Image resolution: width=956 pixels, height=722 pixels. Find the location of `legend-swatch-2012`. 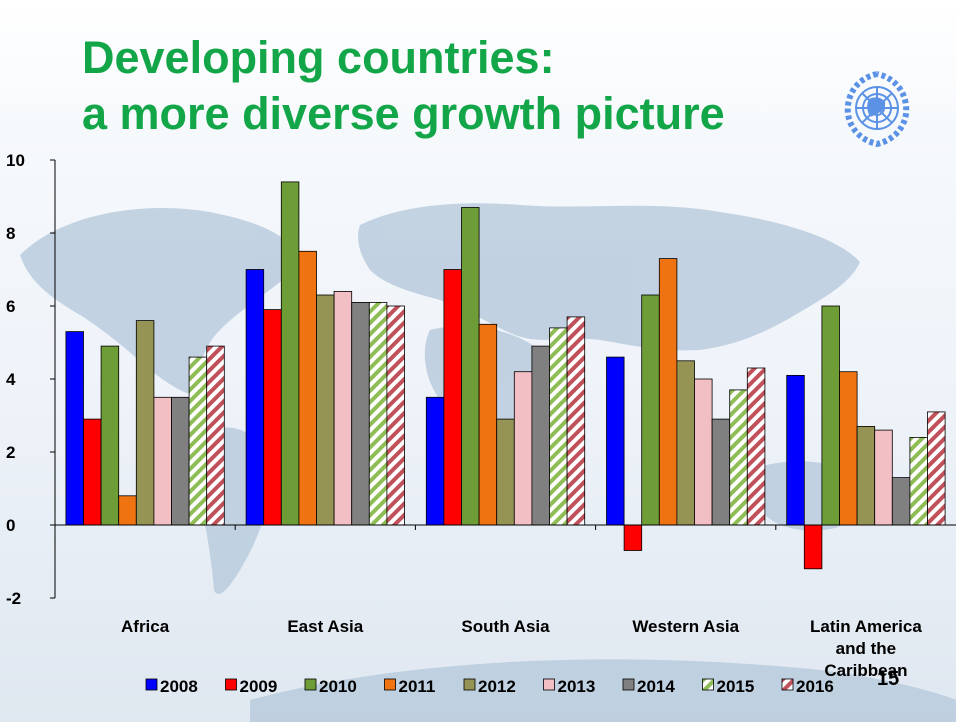

legend-swatch-2012 is located at coordinates (469, 684).